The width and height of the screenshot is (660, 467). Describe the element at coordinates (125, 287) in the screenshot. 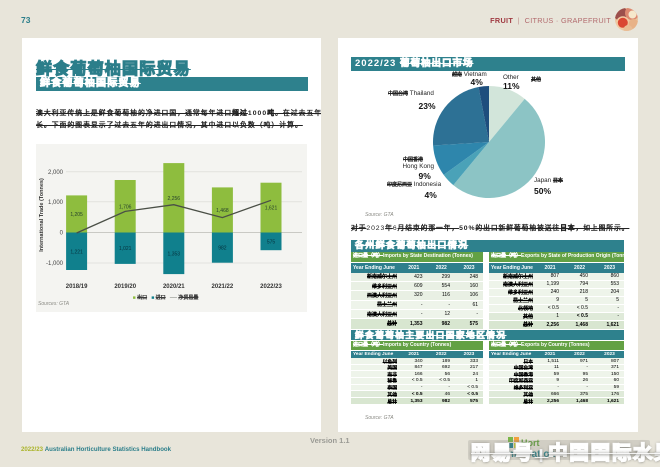

I see `svg-text: 2019/20` at that location.